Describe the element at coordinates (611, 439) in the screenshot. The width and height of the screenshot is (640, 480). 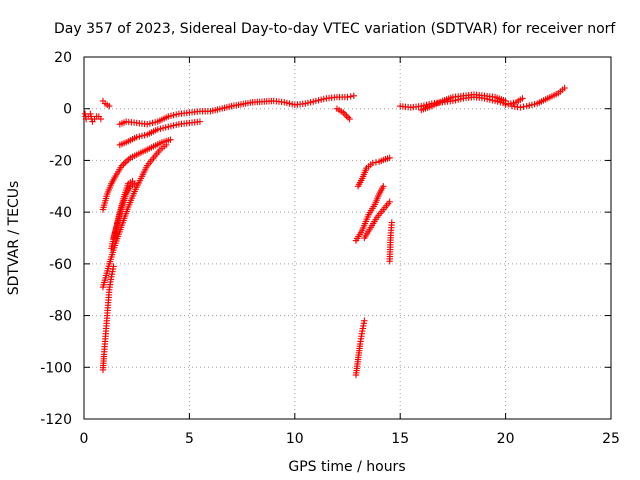
I see `x-tick-label: 25` at that location.